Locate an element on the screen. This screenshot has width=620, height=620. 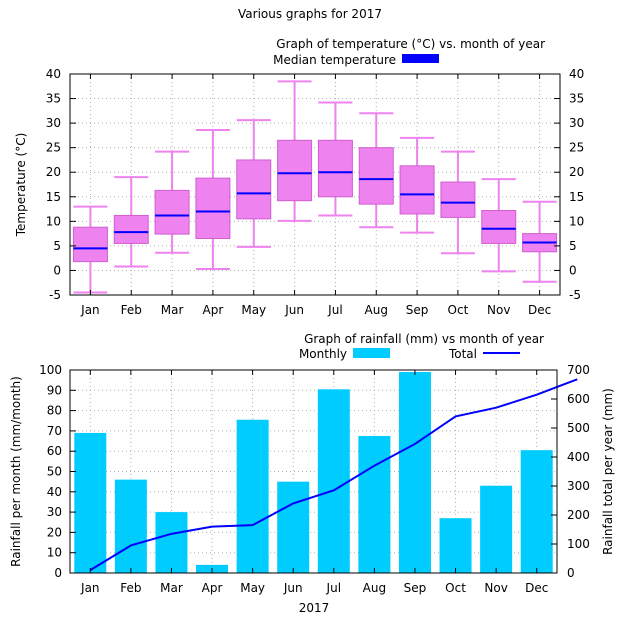
legend-label-total: Total is located at coordinates (462, 354).